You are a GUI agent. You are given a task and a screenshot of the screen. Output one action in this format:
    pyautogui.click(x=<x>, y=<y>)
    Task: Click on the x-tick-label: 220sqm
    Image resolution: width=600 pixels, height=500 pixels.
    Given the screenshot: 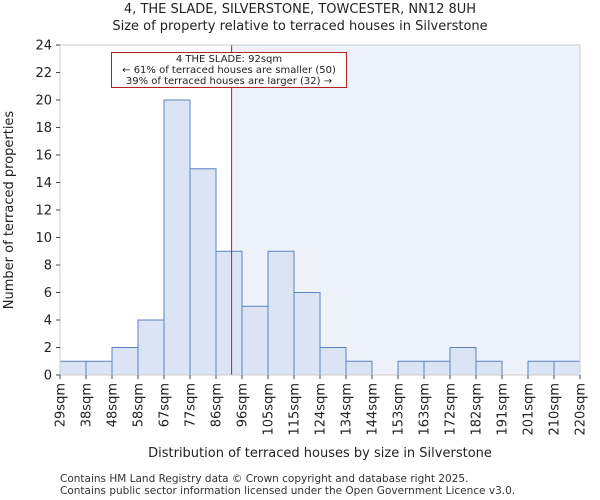 What is the action you would take?
    pyautogui.click(x=581, y=409)
    